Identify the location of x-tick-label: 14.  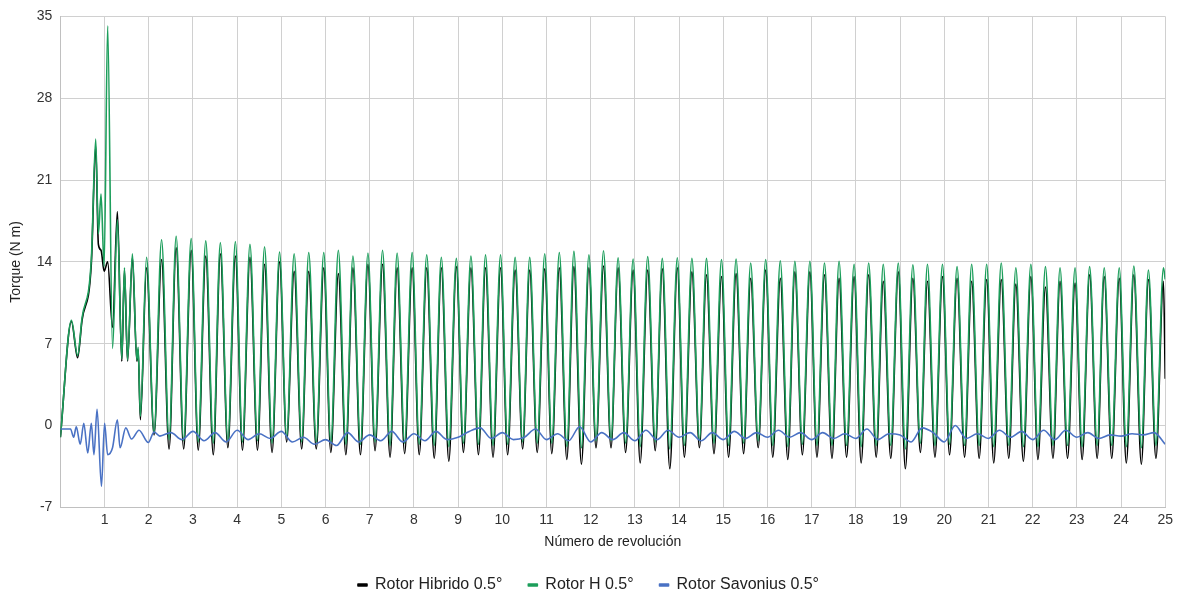
(679, 518).